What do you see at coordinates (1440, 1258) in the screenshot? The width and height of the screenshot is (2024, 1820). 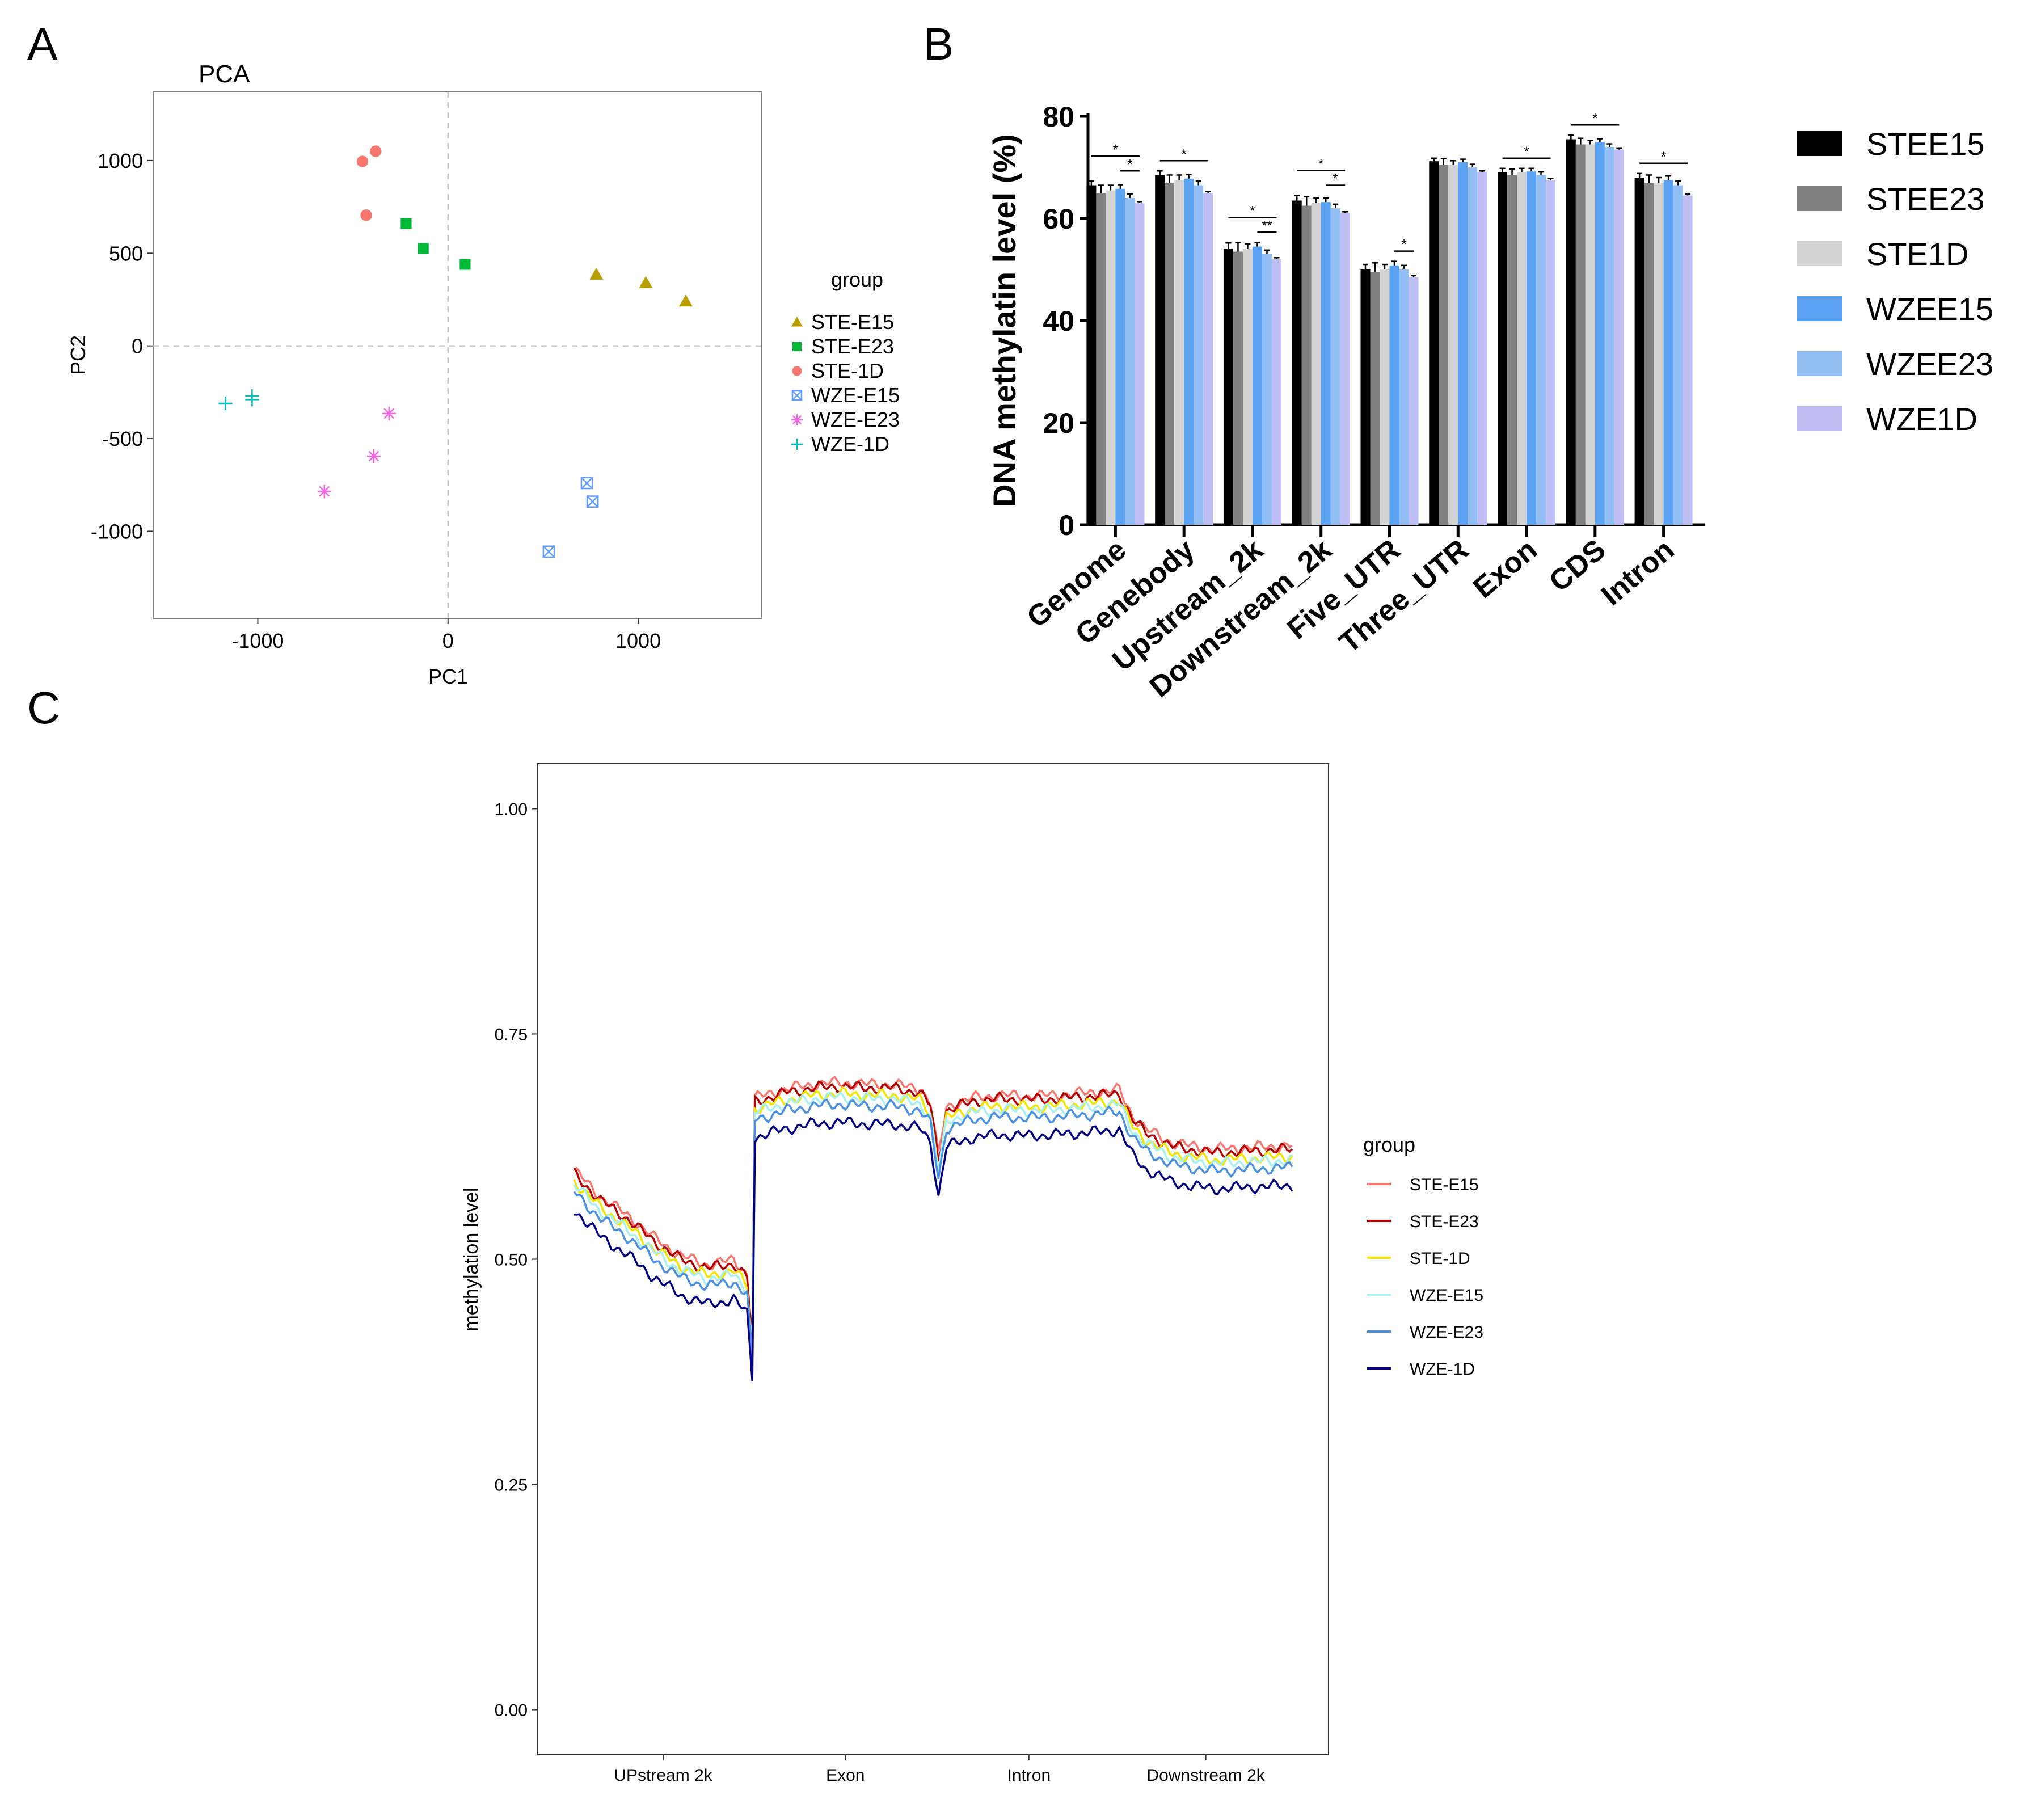 I see `profile-legend-label: STE-1D` at bounding box center [1440, 1258].